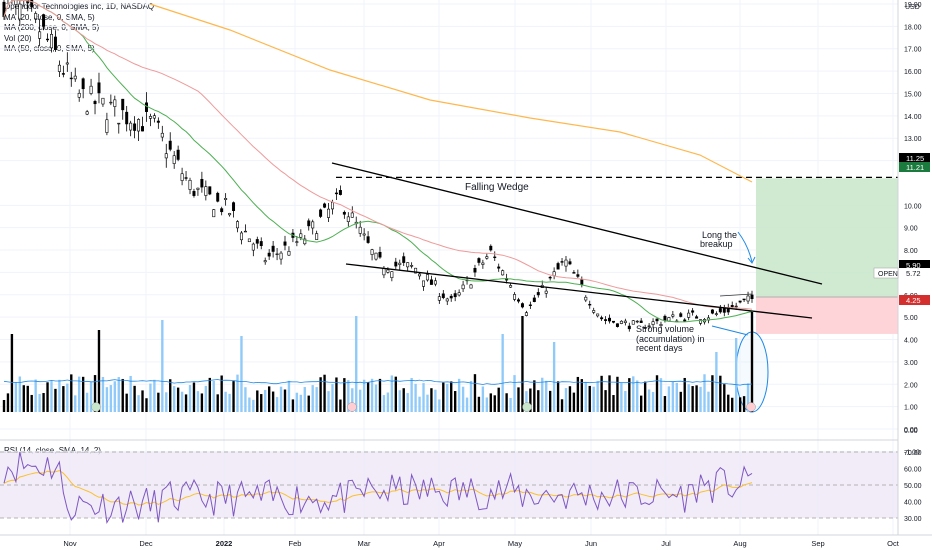 This screenshot has height=550, width=932. I want to click on price-tick-label: 19.00, so click(913, 5).